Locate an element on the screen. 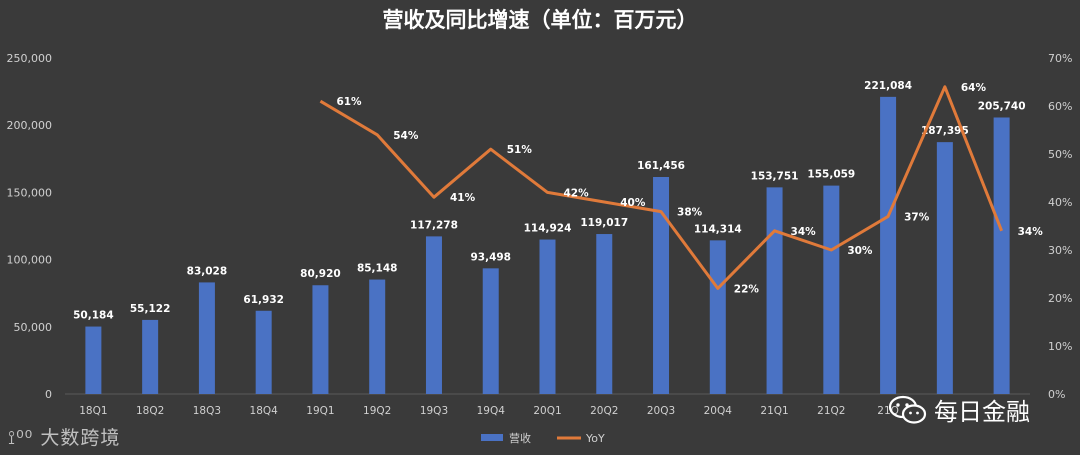 The width and height of the screenshot is (1080, 455). x-tick-label: 20Q3 is located at coordinates (661, 411).